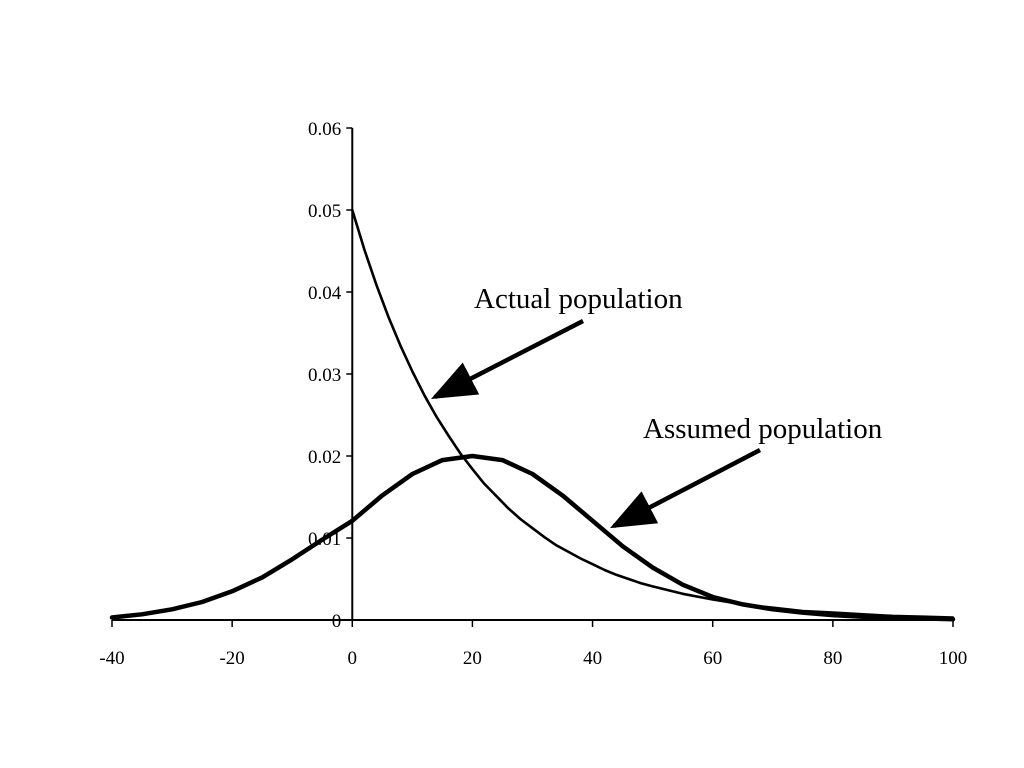 The image size is (1024, 768). I want to click on x-tick-label: 80, so click(832, 658).